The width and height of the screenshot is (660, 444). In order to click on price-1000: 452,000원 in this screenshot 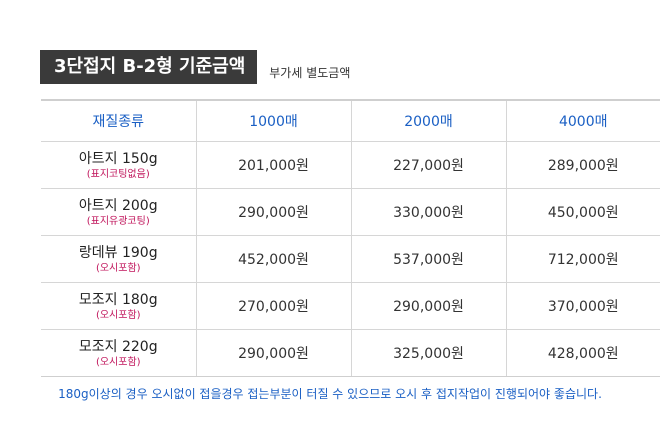, I will do `click(273, 259)`.